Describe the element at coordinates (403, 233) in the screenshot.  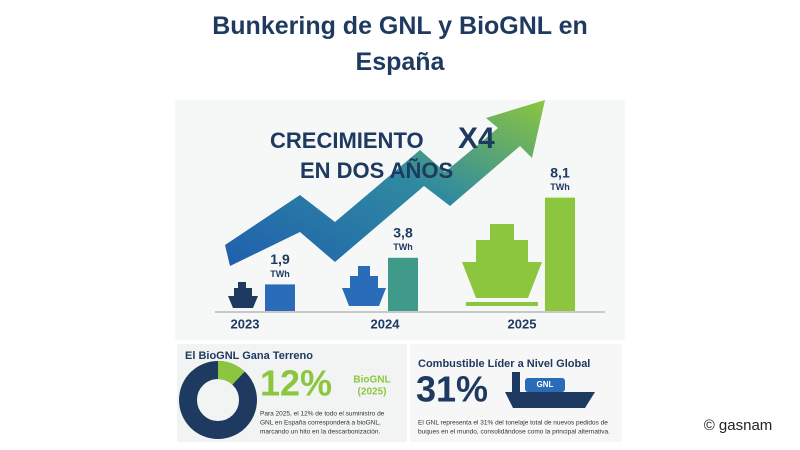
I see `value-label: 3,8` at that location.